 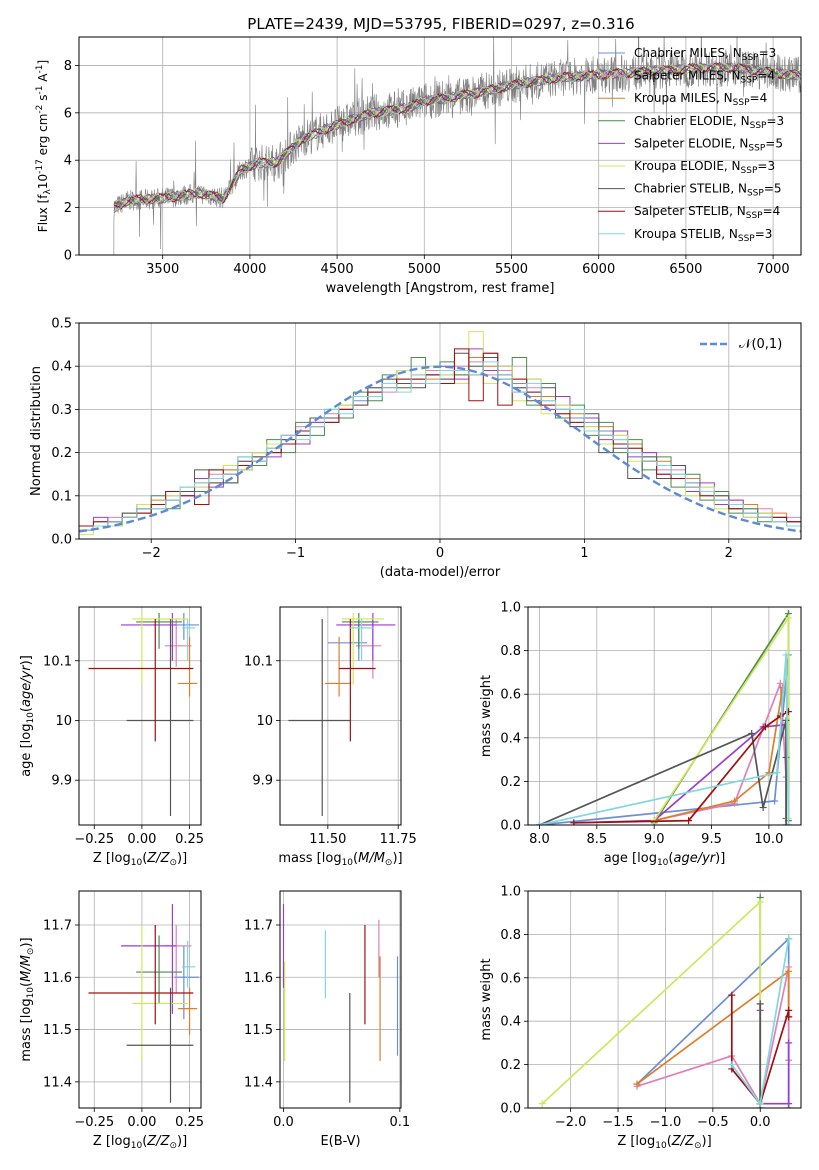 I want to click on legend-label: Chabrier STELIB, NSSP​=5, so click(x=708, y=190).